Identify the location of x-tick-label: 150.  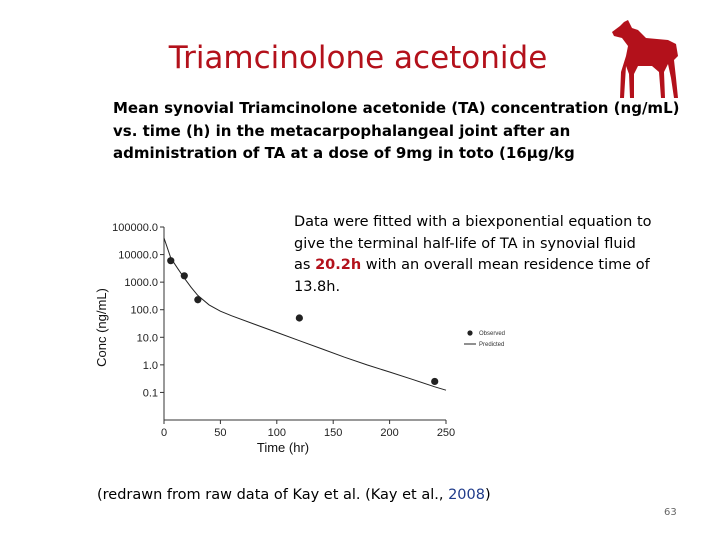
(333, 433).